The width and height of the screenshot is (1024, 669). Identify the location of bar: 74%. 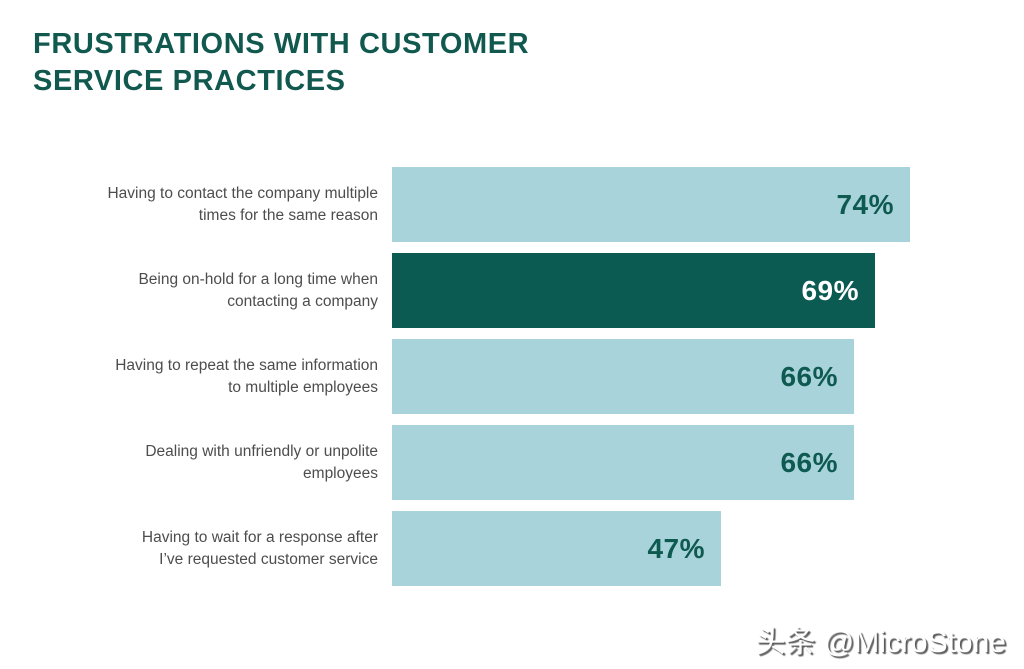
(651, 204).